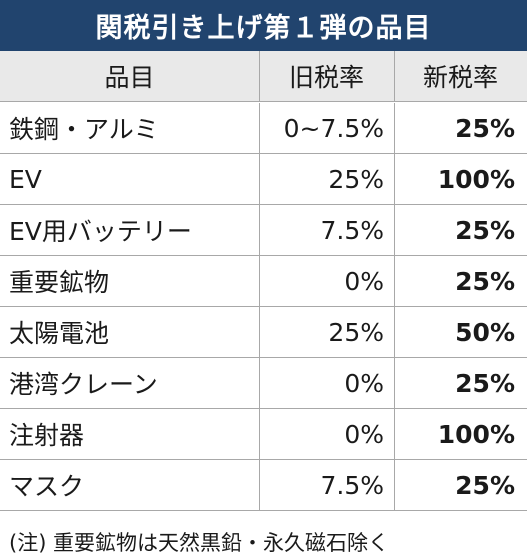 The height and width of the screenshot is (557, 527). Describe the element at coordinates (333, 128) in the screenshot. I see `old-rate-cell: 0~7.5%` at that location.